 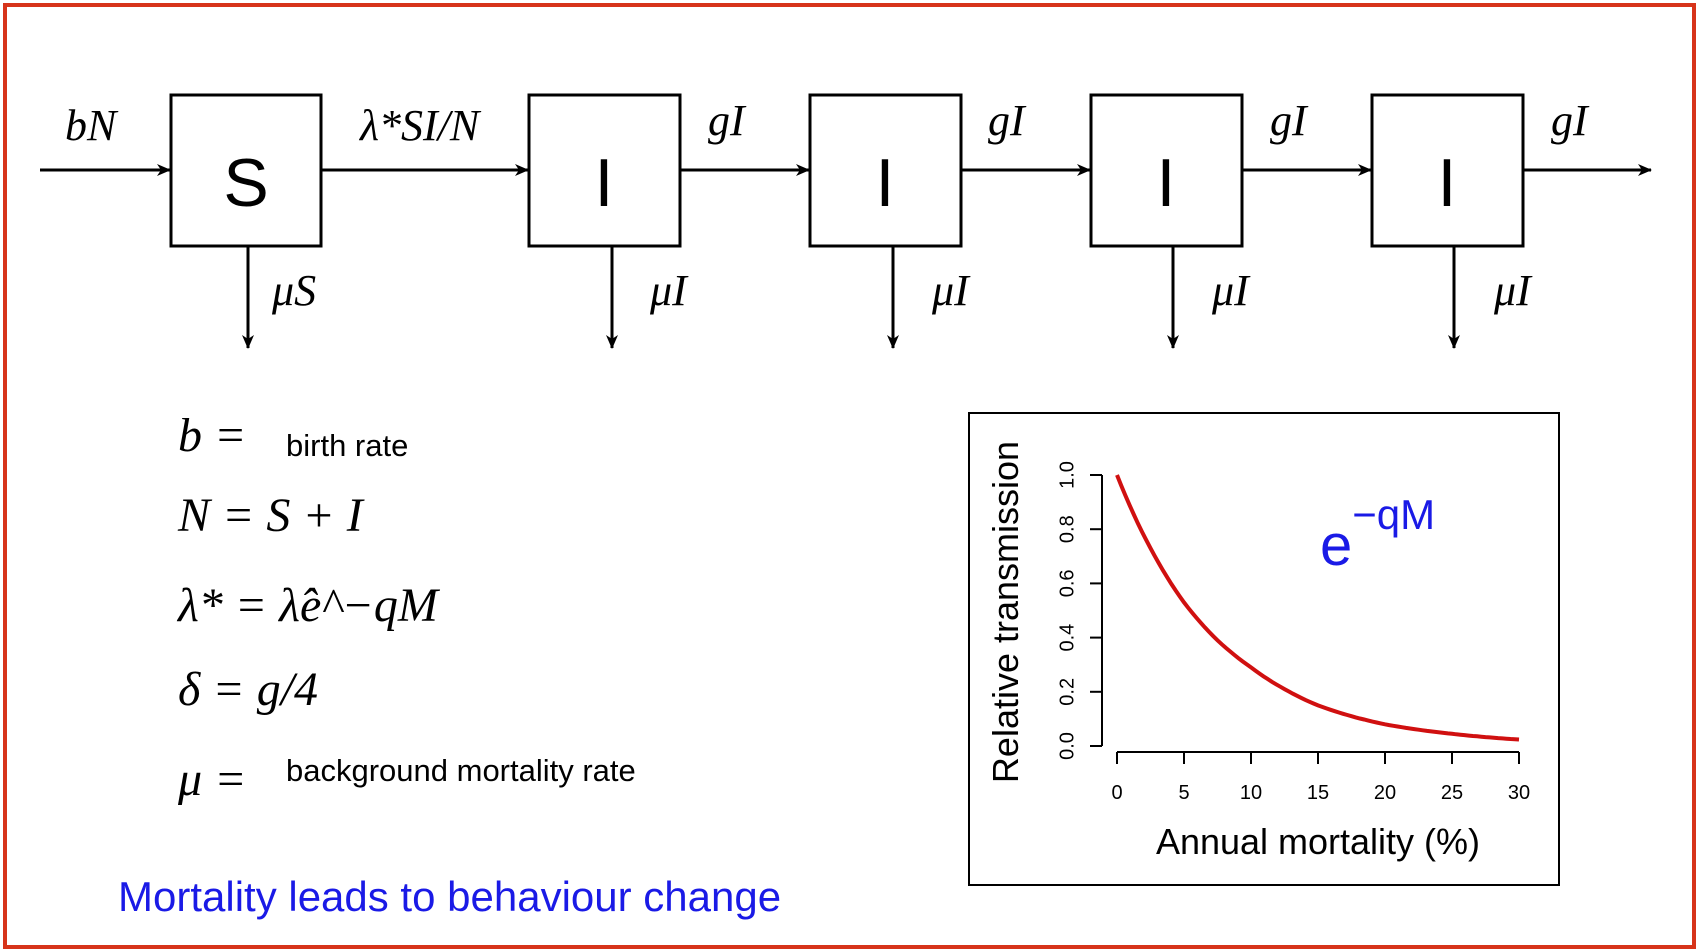 I want to click on compartment-label-i1: I, so click(x=604, y=183).